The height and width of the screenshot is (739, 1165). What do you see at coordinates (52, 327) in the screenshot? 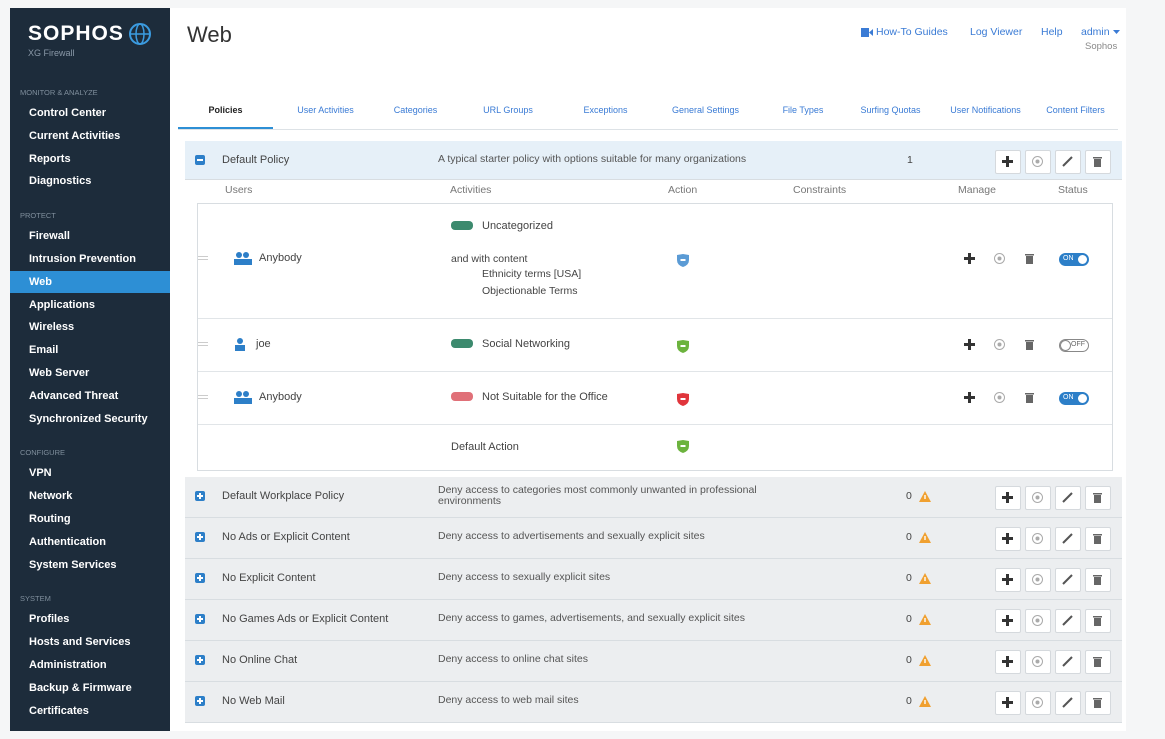
I see `nav-item: Wireless` at bounding box center [52, 327].